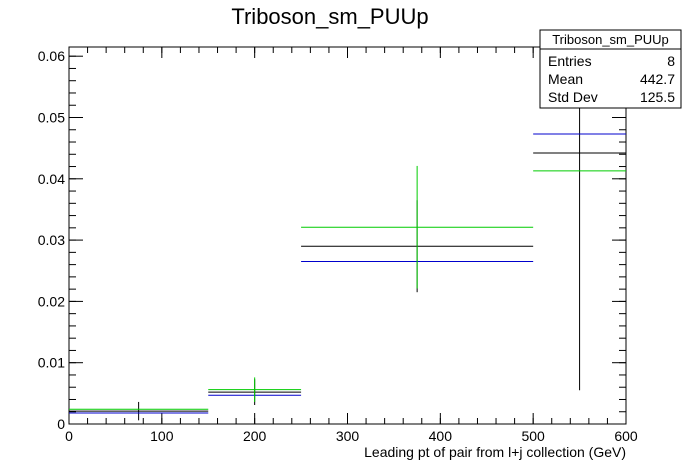  I want to click on y-tick-label: 0.05, so click(51, 117).